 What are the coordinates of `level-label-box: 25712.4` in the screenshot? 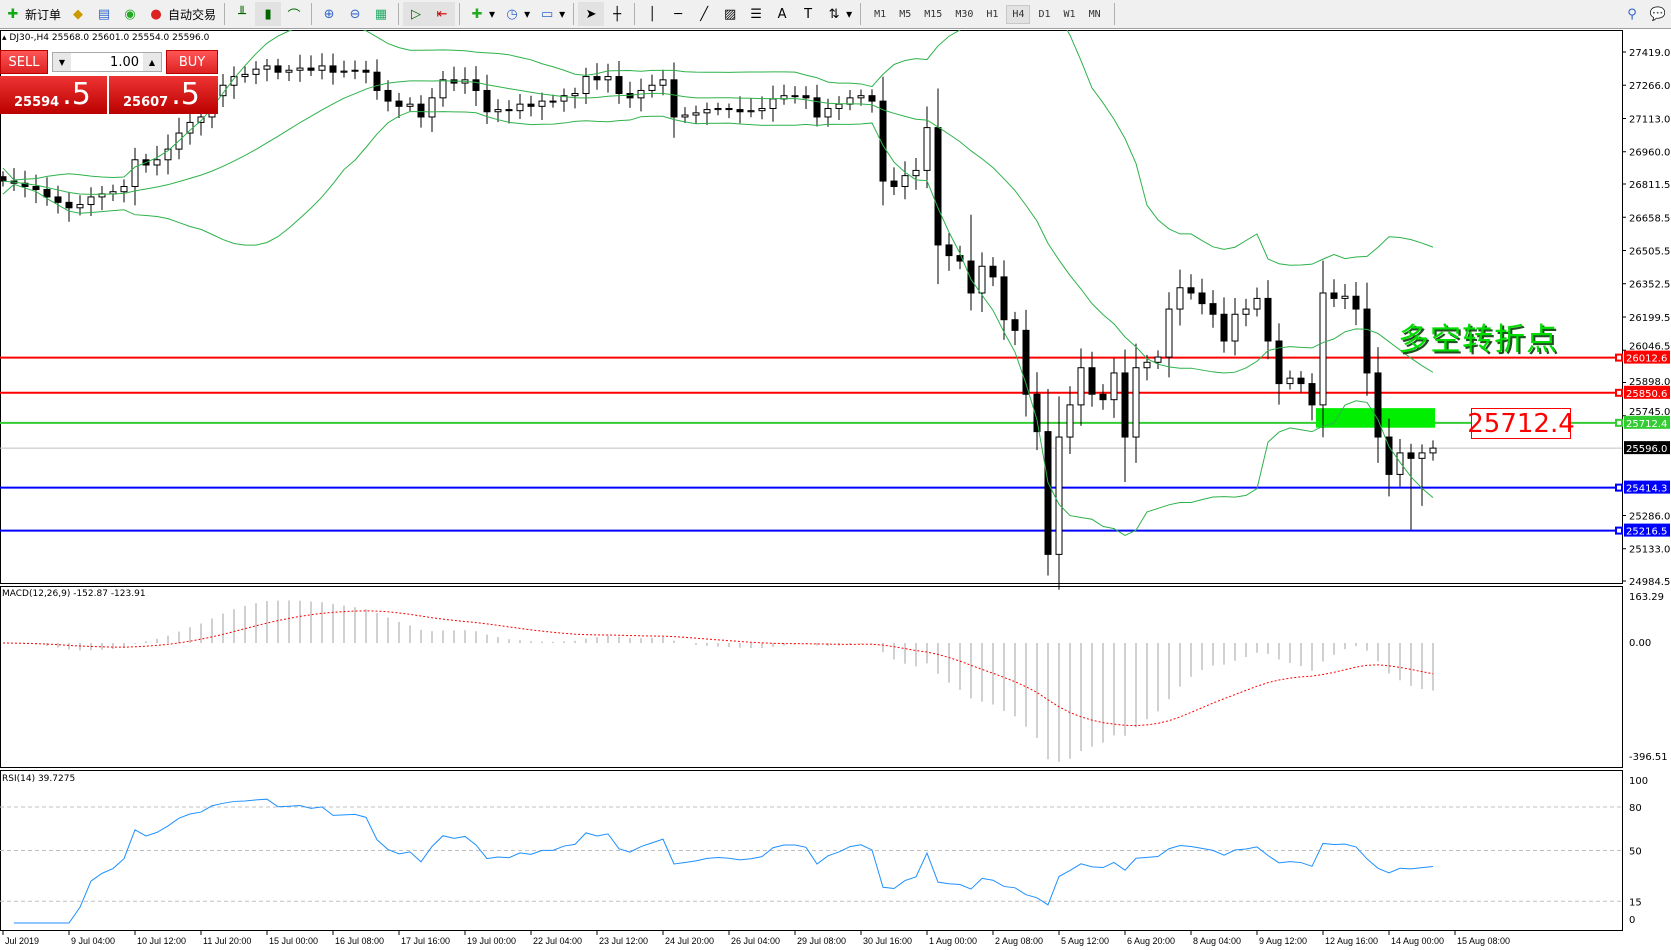 It's located at (1521, 423).